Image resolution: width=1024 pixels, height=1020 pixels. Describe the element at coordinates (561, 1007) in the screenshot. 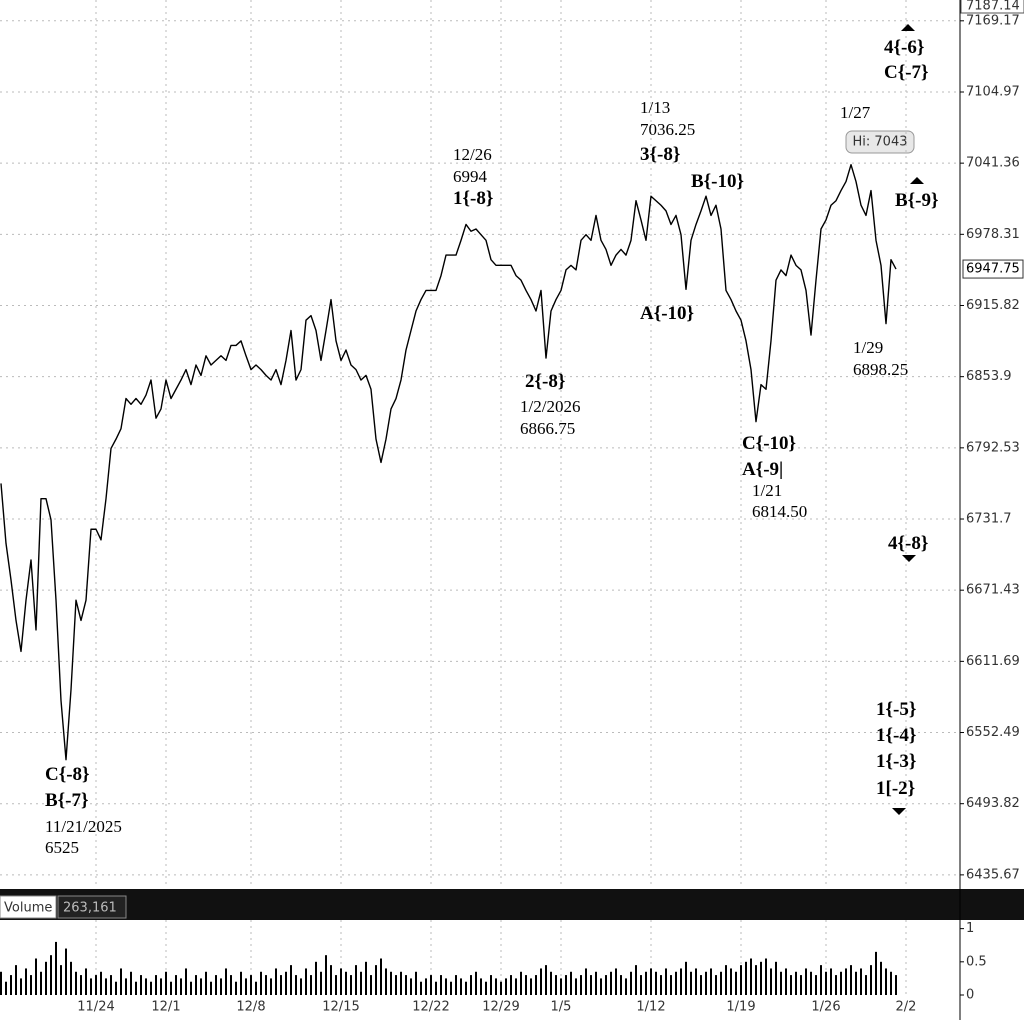

I see `x-tick-label: 1/5` at that location.